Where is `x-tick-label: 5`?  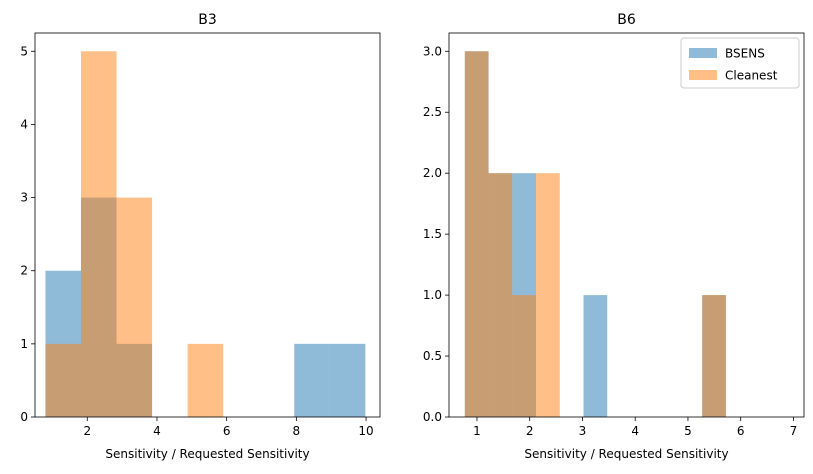
x-tick-label: 5 is located at coordinates (688, 431).